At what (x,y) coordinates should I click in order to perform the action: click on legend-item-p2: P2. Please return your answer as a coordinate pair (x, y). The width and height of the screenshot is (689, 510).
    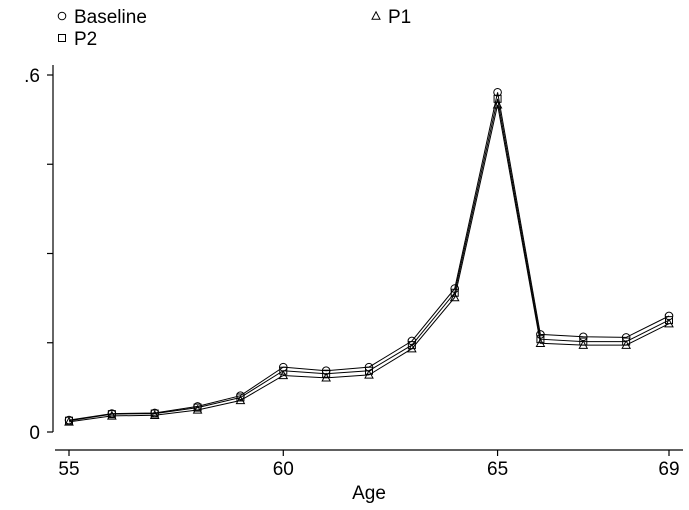
    Looking at the image, I should click on (77, 39).